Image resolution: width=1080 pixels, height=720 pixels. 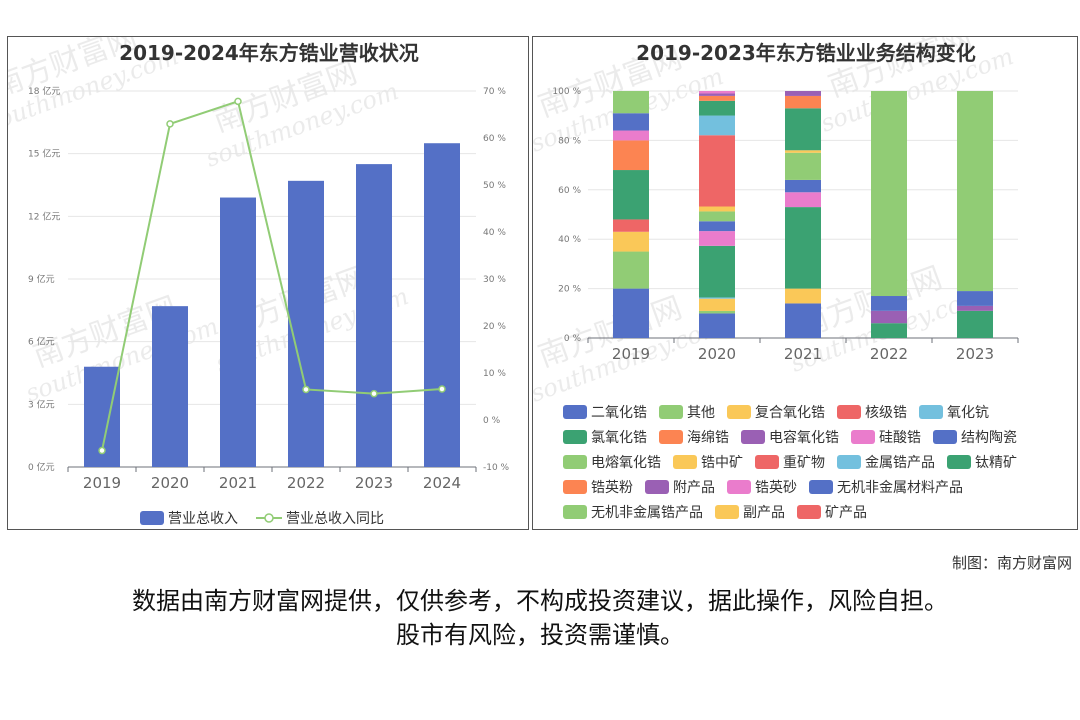 What do you see at coordinates (619, 413) in the screenshot?
I see `legend-label: 二氧化锆` at bounding box center [619, 413].